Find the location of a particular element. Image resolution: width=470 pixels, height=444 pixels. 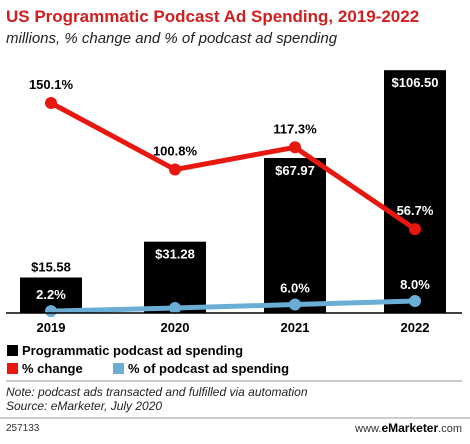

x-tick-label-2019: 2019 is located at coordinates (51, 327).